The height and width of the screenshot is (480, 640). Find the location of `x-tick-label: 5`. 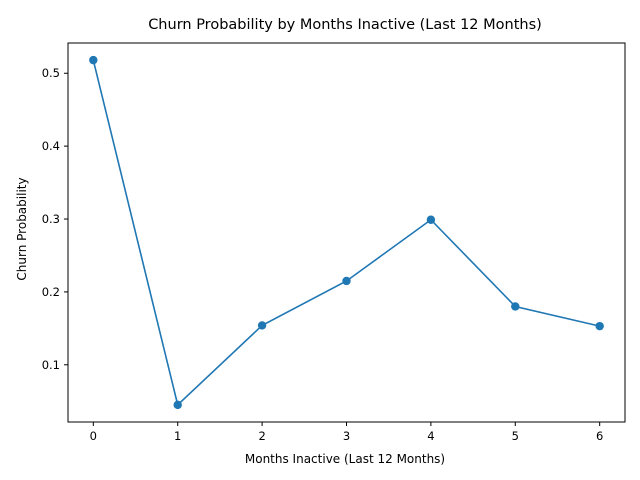

x-tick-label: 5 is located at coordinates (515, 436).